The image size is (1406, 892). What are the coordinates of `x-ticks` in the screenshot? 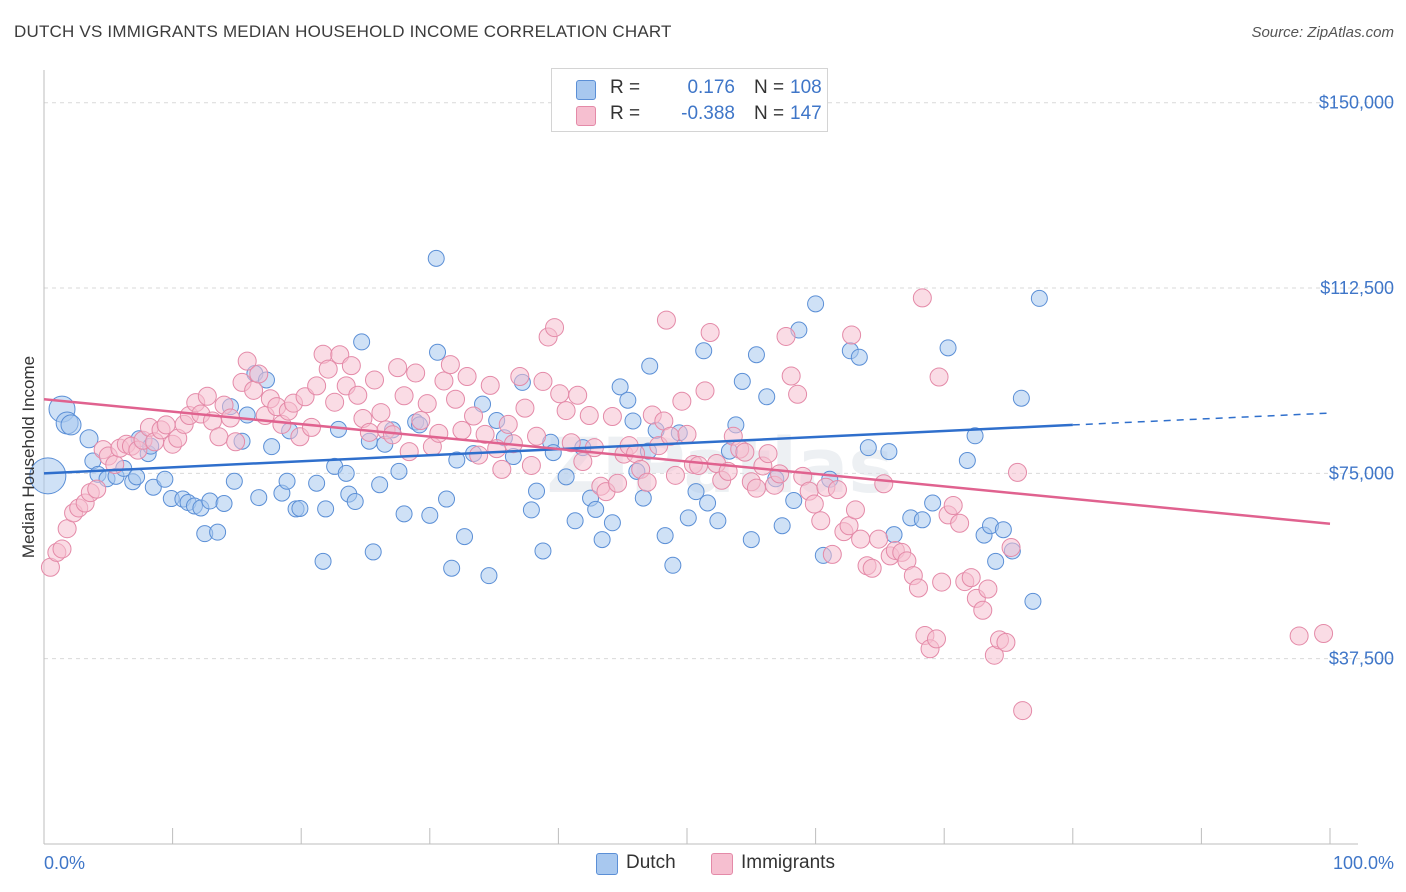 It's located at (687, 836).